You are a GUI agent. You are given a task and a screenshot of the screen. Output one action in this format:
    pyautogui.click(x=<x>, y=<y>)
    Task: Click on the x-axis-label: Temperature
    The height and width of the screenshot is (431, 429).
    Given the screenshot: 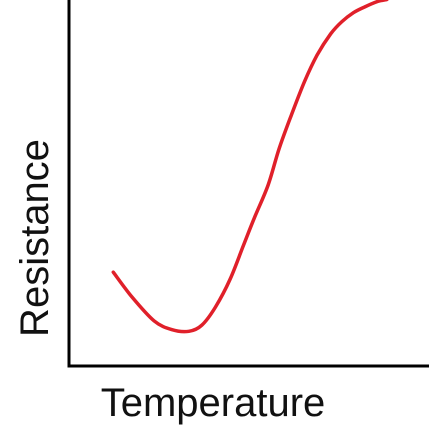 What is the action you would take?
    pyautogui.click(x=213, y=403)
    